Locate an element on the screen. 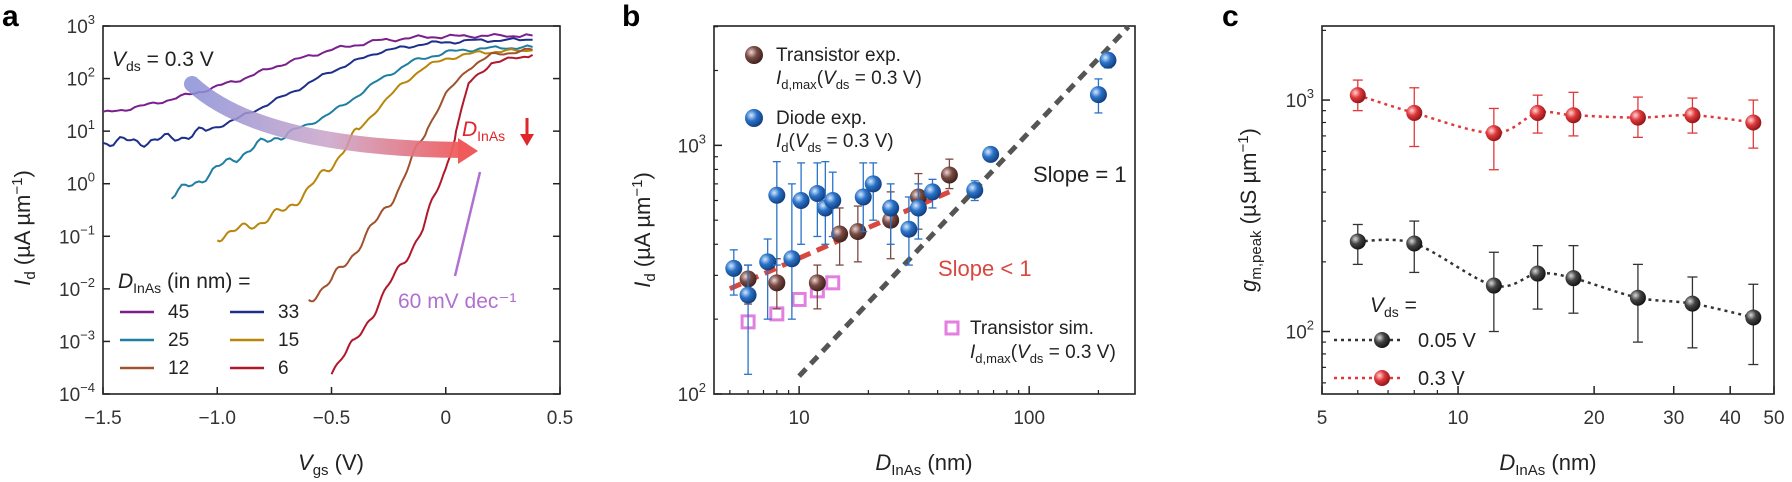  panel-b-xlabel: DInAs (nm) is located at coordinates (923, 464).